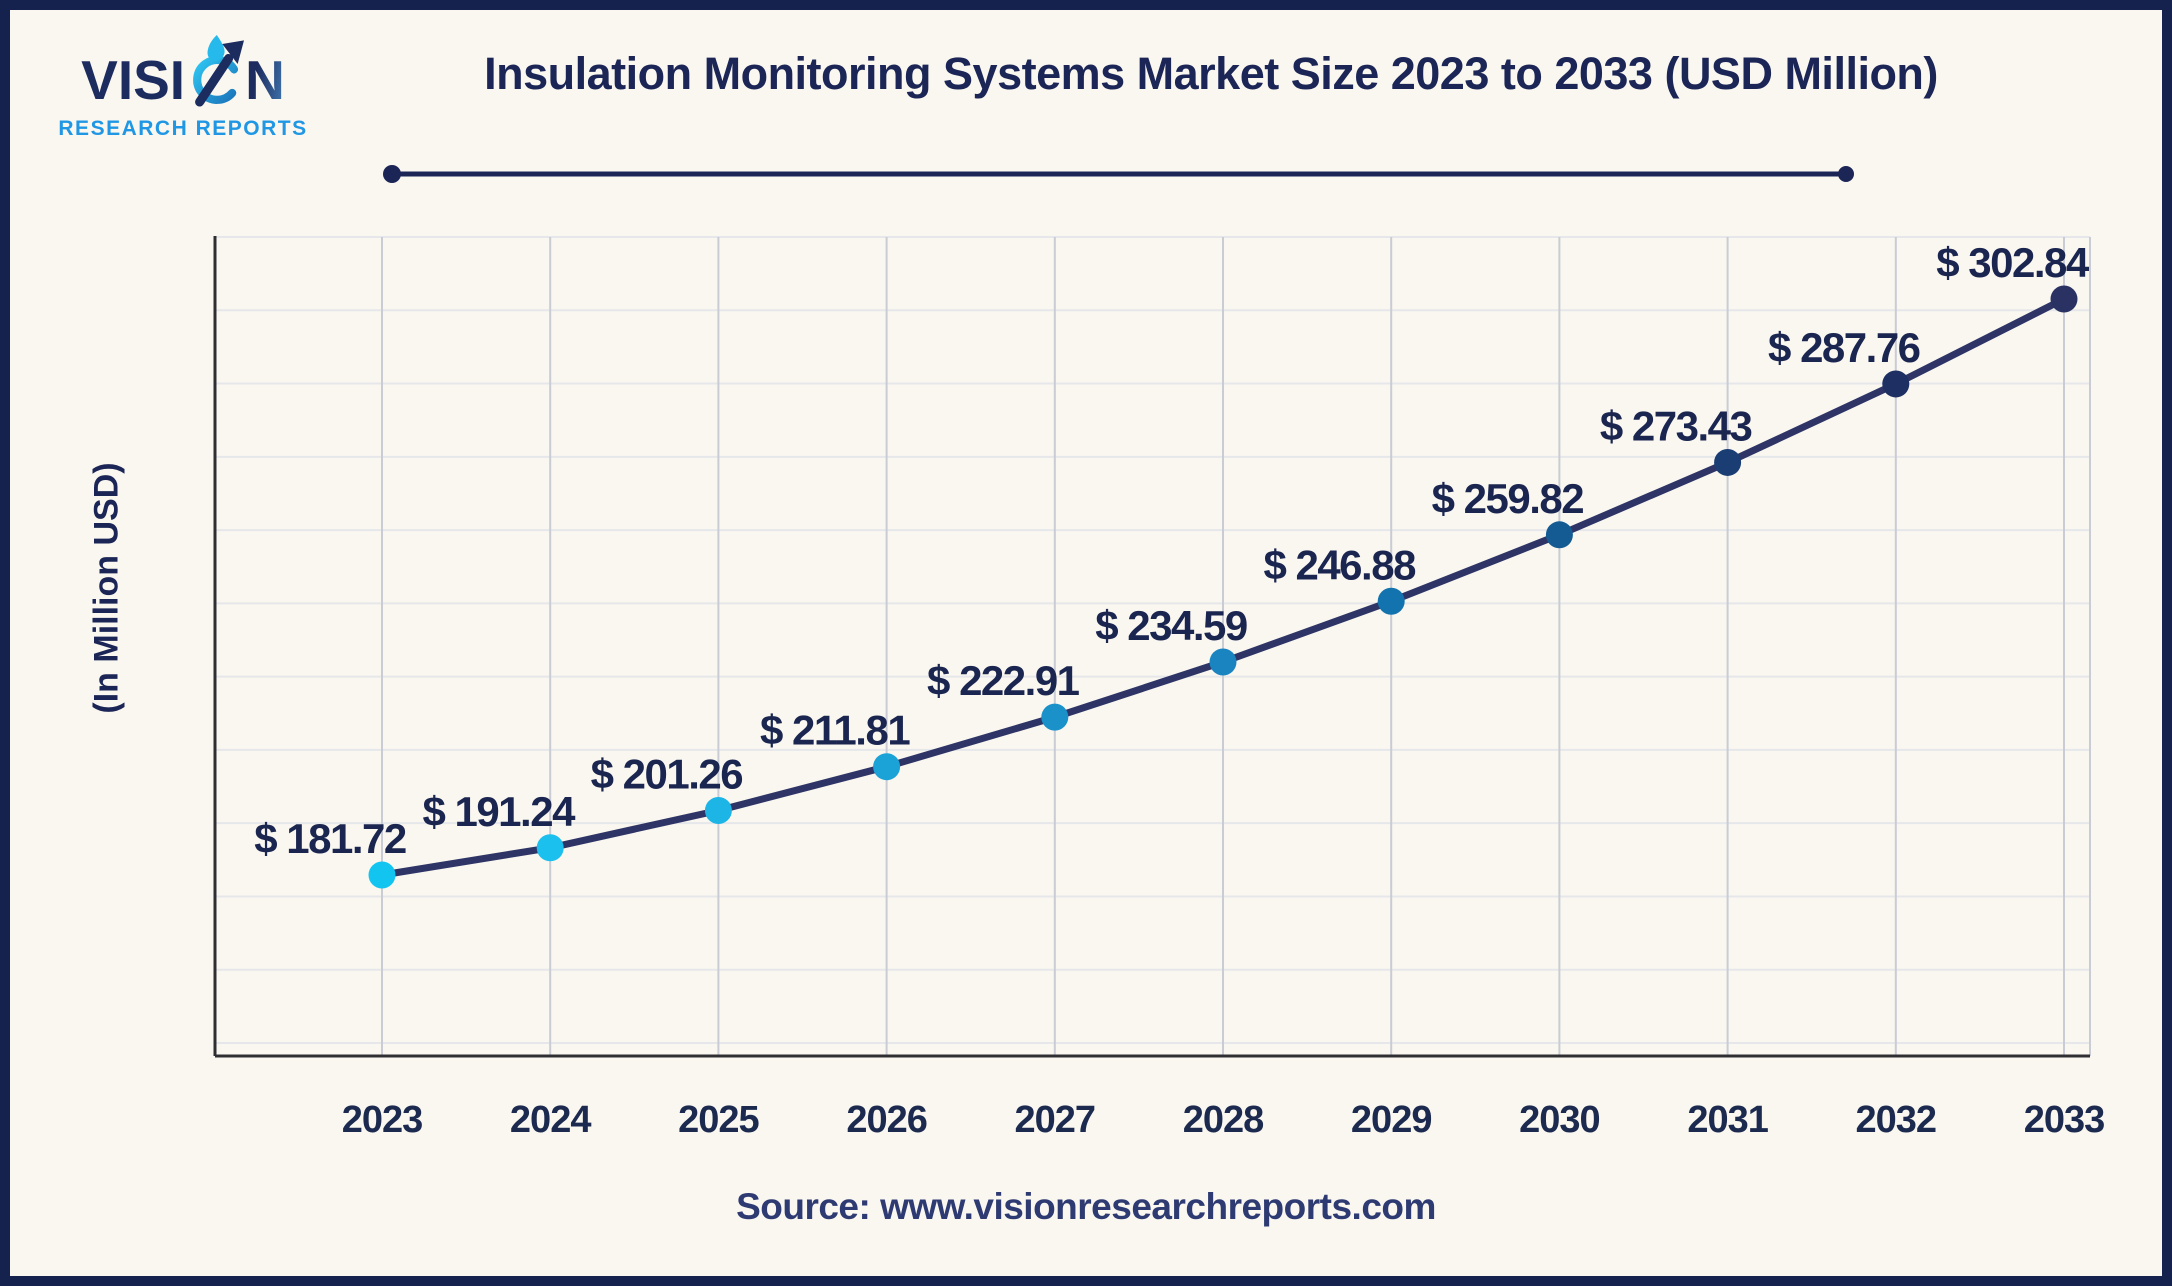  Describe the element at coordinates (382, 1120) in the screenshot. I see `x-tick-label-2023: 2023` at that location.